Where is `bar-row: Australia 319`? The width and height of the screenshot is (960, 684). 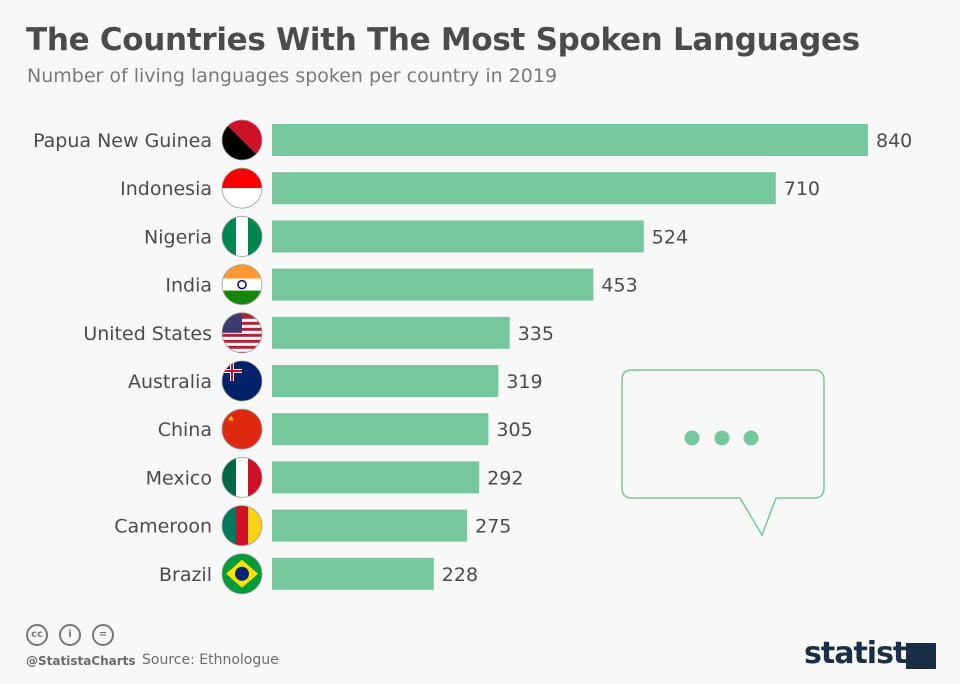
bar-row: Australia 319 is located at coordinates (335, 381).